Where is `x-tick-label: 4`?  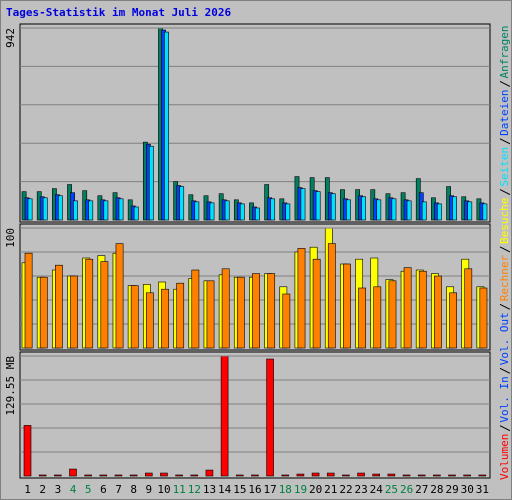 x-tick-label: 4 is located at coordinates (73, 489).